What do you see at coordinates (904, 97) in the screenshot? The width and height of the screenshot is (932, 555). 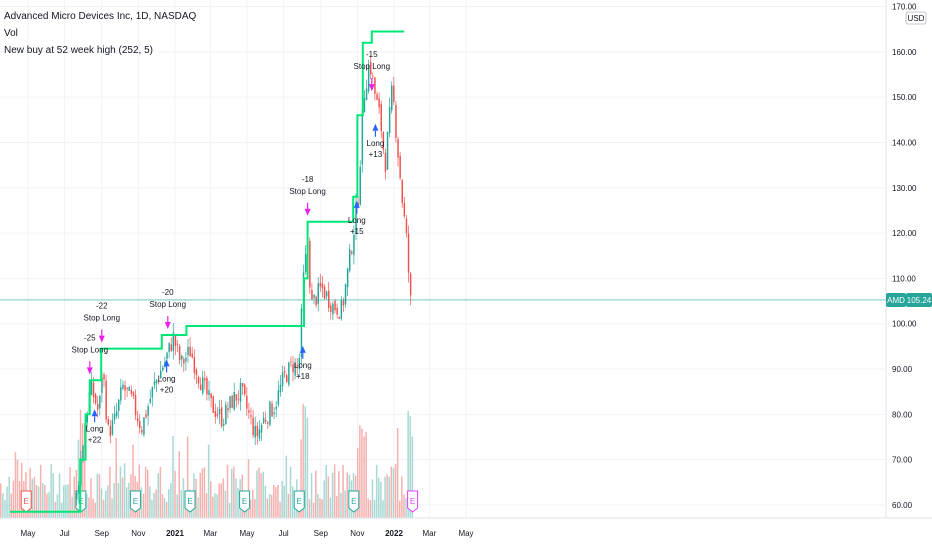 I see `price-tick-label: 150.00` at bounding box center [904, 97].